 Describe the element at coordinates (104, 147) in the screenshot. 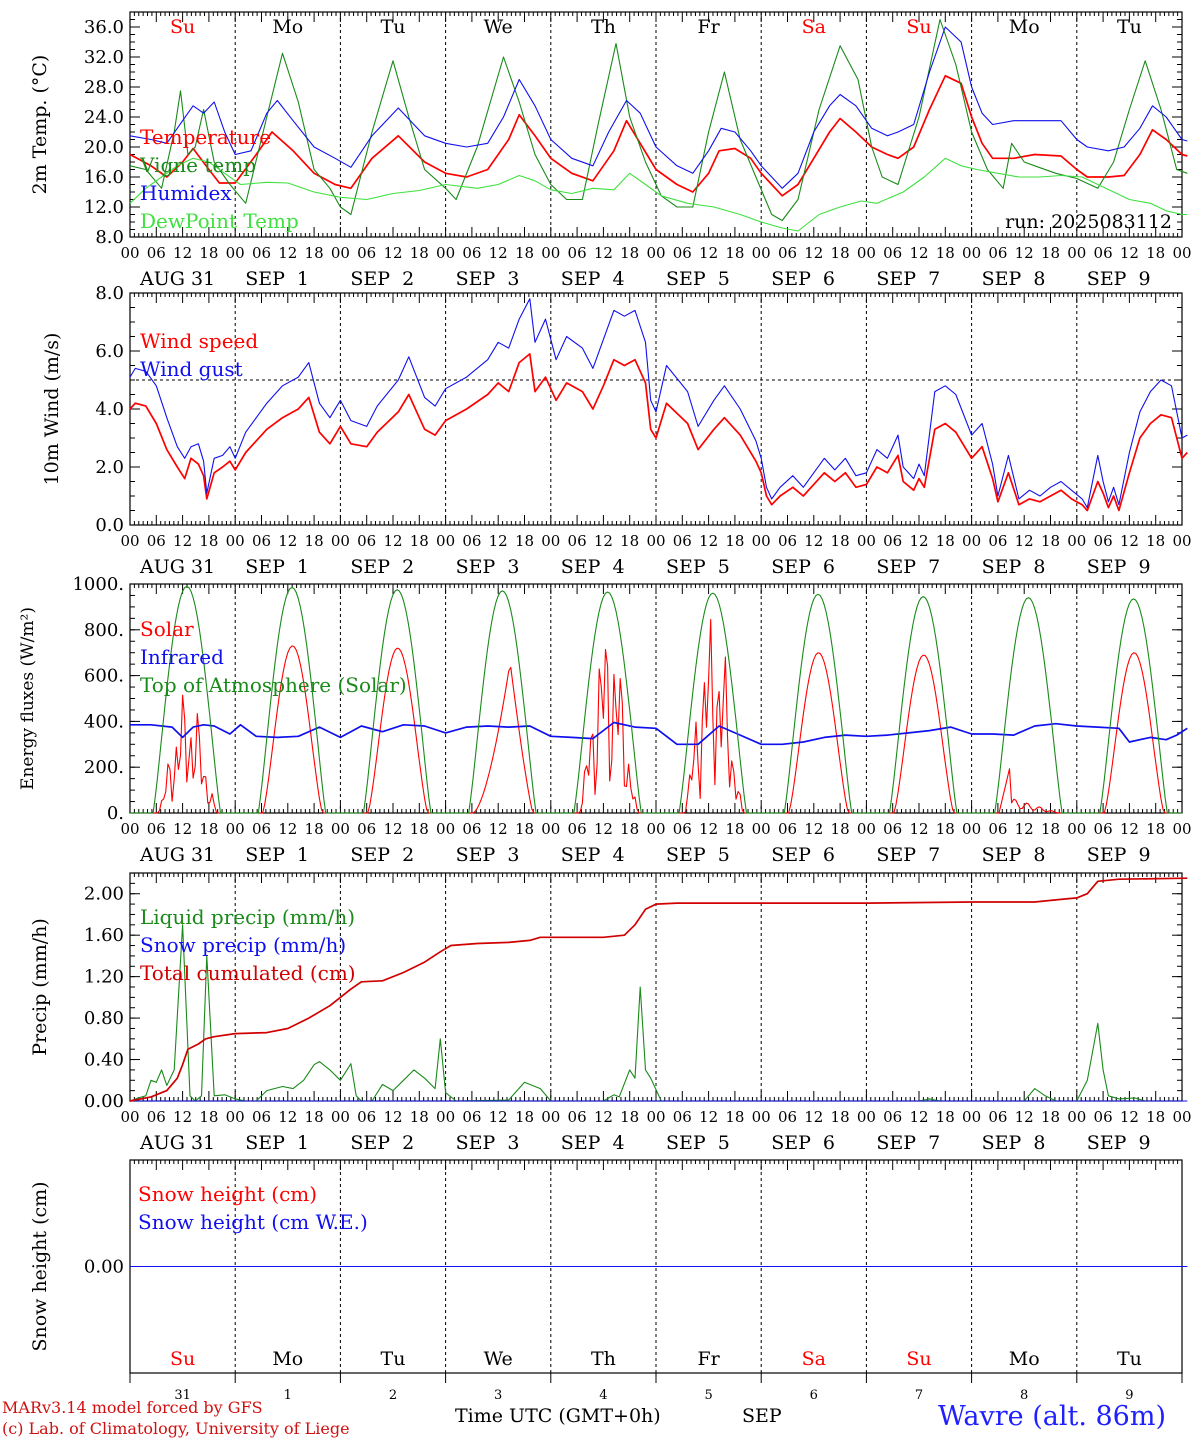

I see `y-tick-label: 20.0` at that location.